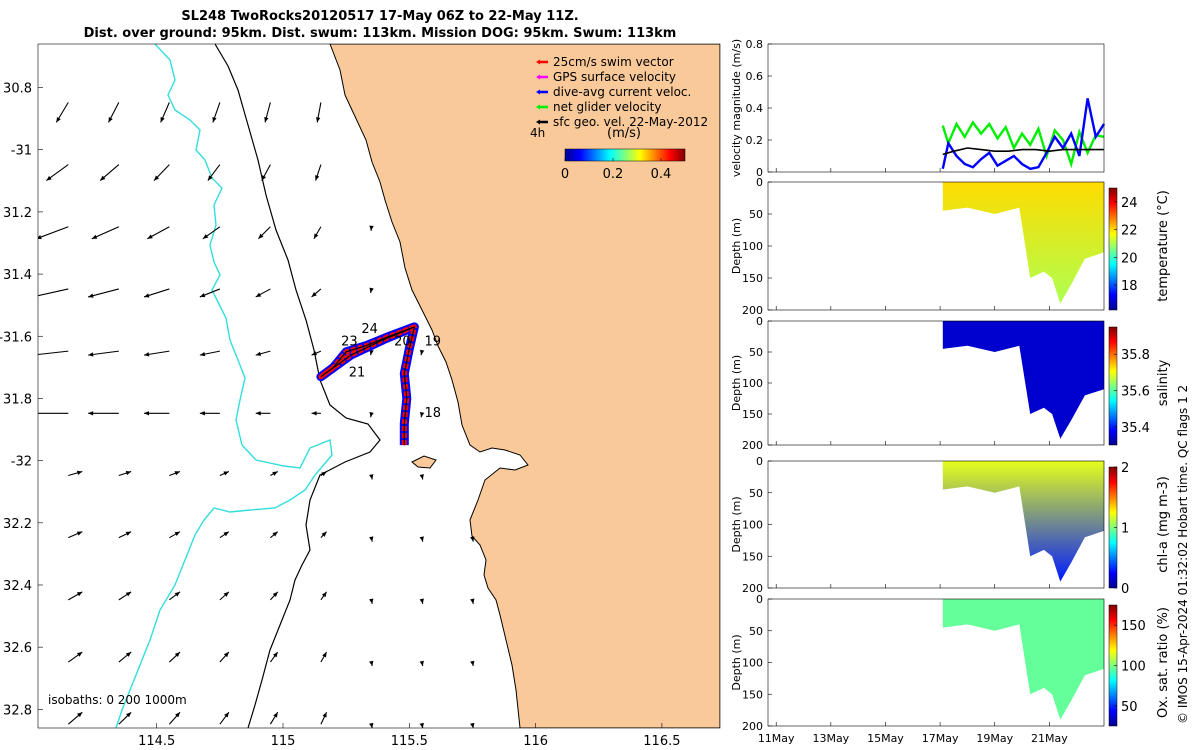  I want to click on map-y-tick-label: 32.2, so click(17, 524).